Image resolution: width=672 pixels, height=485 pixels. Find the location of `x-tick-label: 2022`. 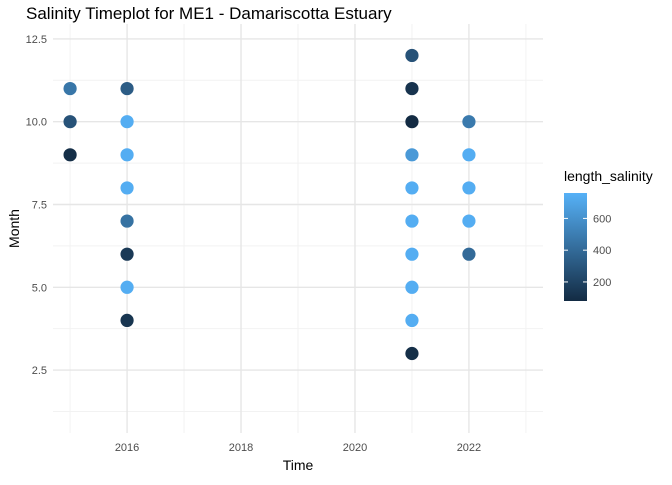

x-tick-label: 2022 is located at coordinates (469, 448).